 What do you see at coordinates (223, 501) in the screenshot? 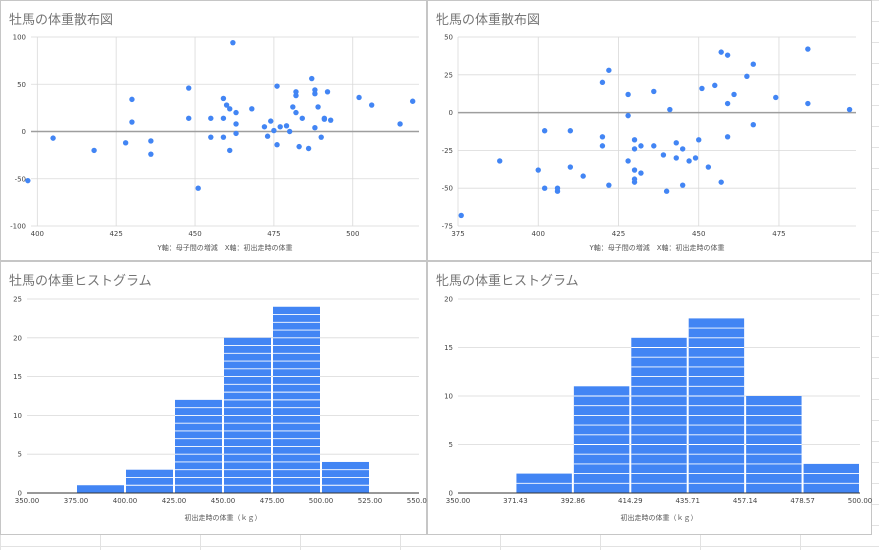
I see `x-tick-label: 450.00` at bounding box center [223, 501].